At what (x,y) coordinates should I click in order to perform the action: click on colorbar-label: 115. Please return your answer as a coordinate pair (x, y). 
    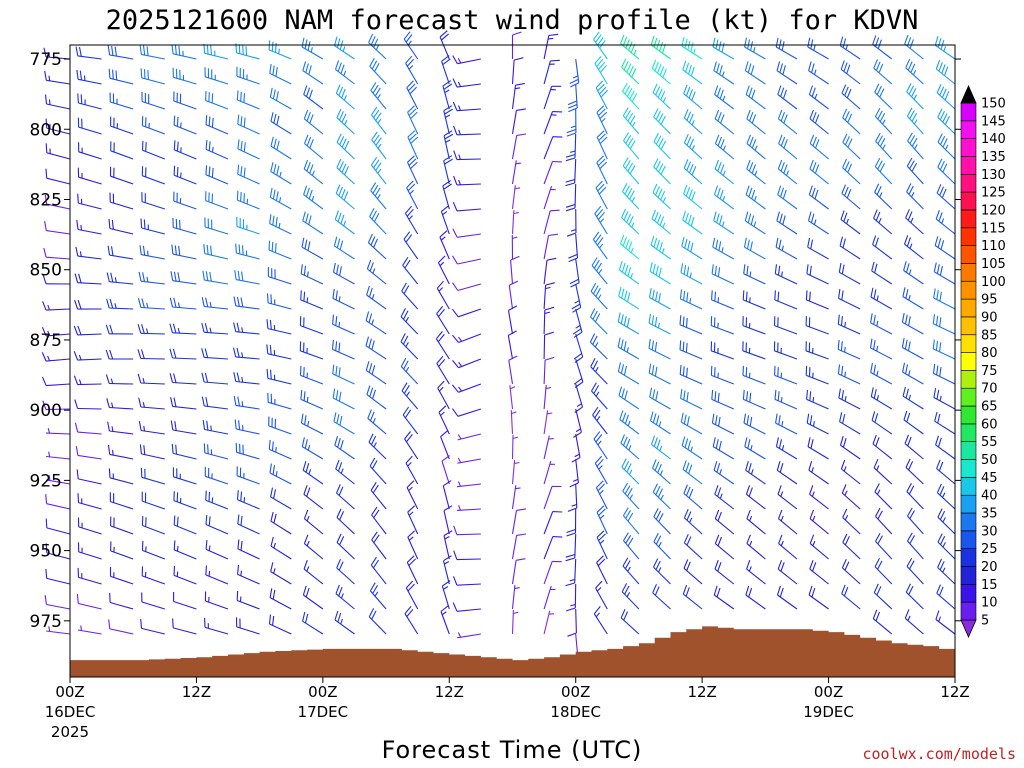
    Looking at the image, I should click on (993, 228).